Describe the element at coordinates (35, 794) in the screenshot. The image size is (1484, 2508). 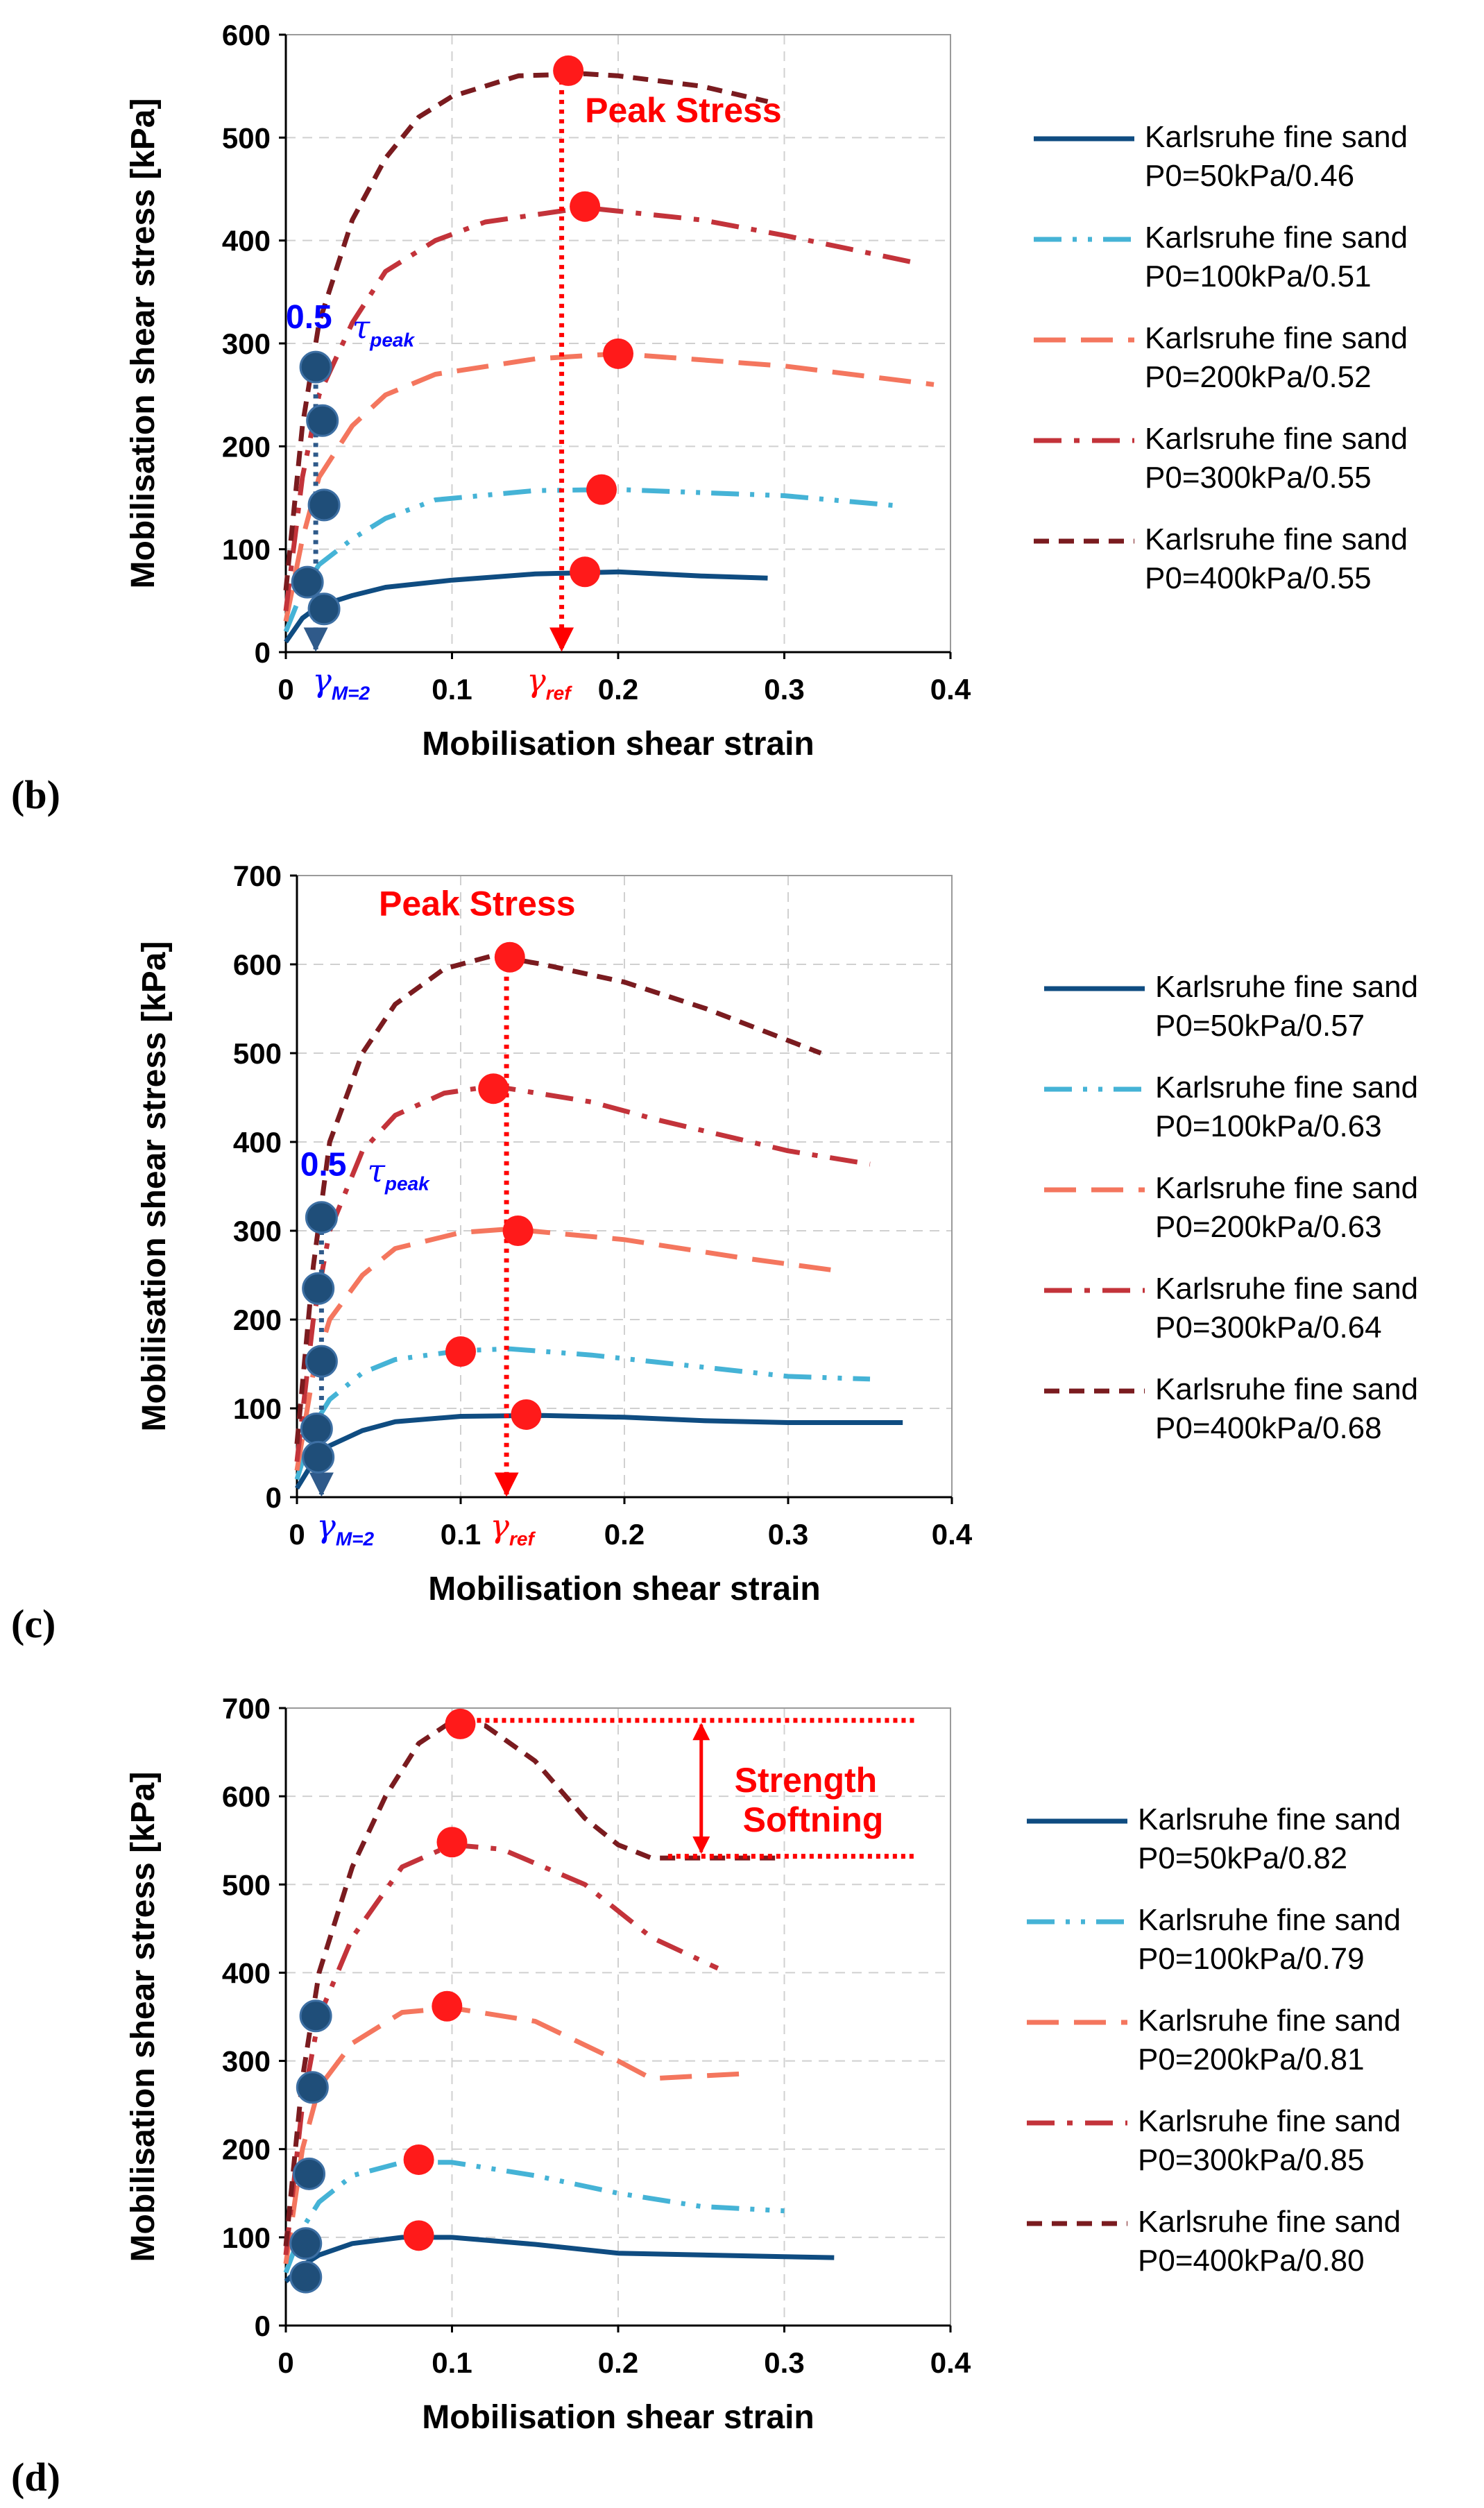
I see `panel-label-b: (b)` at that location.